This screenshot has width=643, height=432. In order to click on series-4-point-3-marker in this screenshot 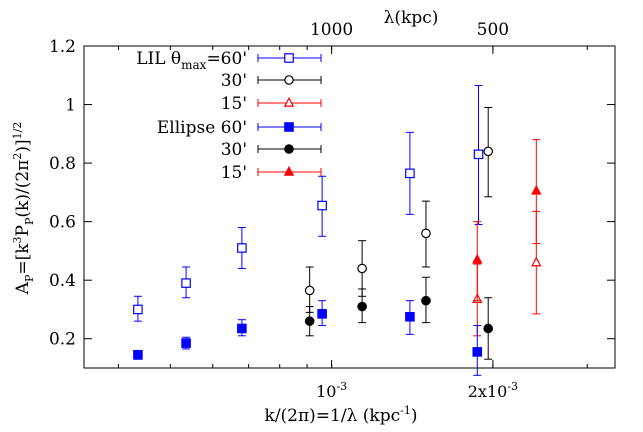, I will do `click(488, 328)`.